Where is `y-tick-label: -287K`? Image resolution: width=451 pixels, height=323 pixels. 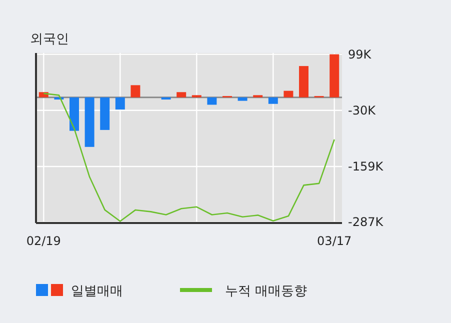 y-tick-label: -287K is located at coordinates (366, 222).